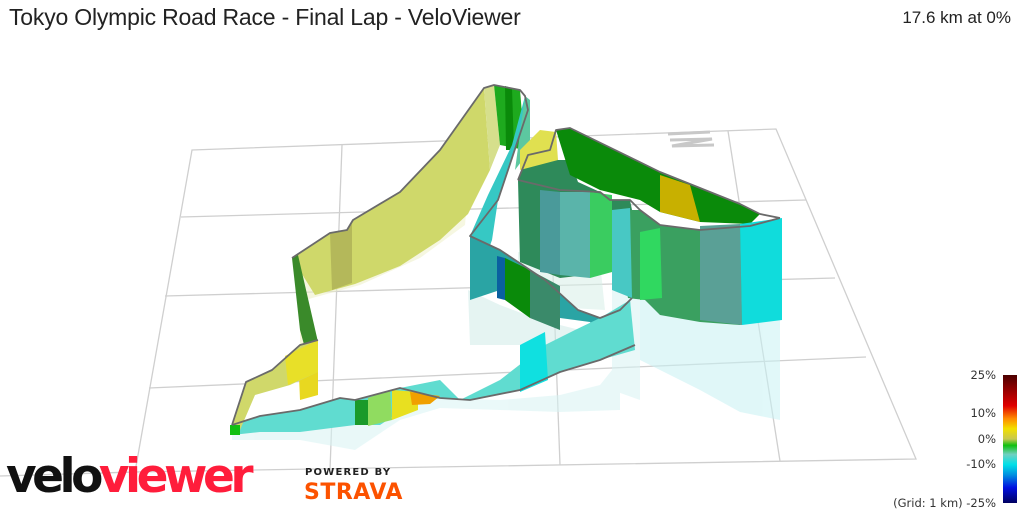  Describe the element at coordinates (981, 464) in the screenshot. I see `legend-label-minus10: -10%` at that location.